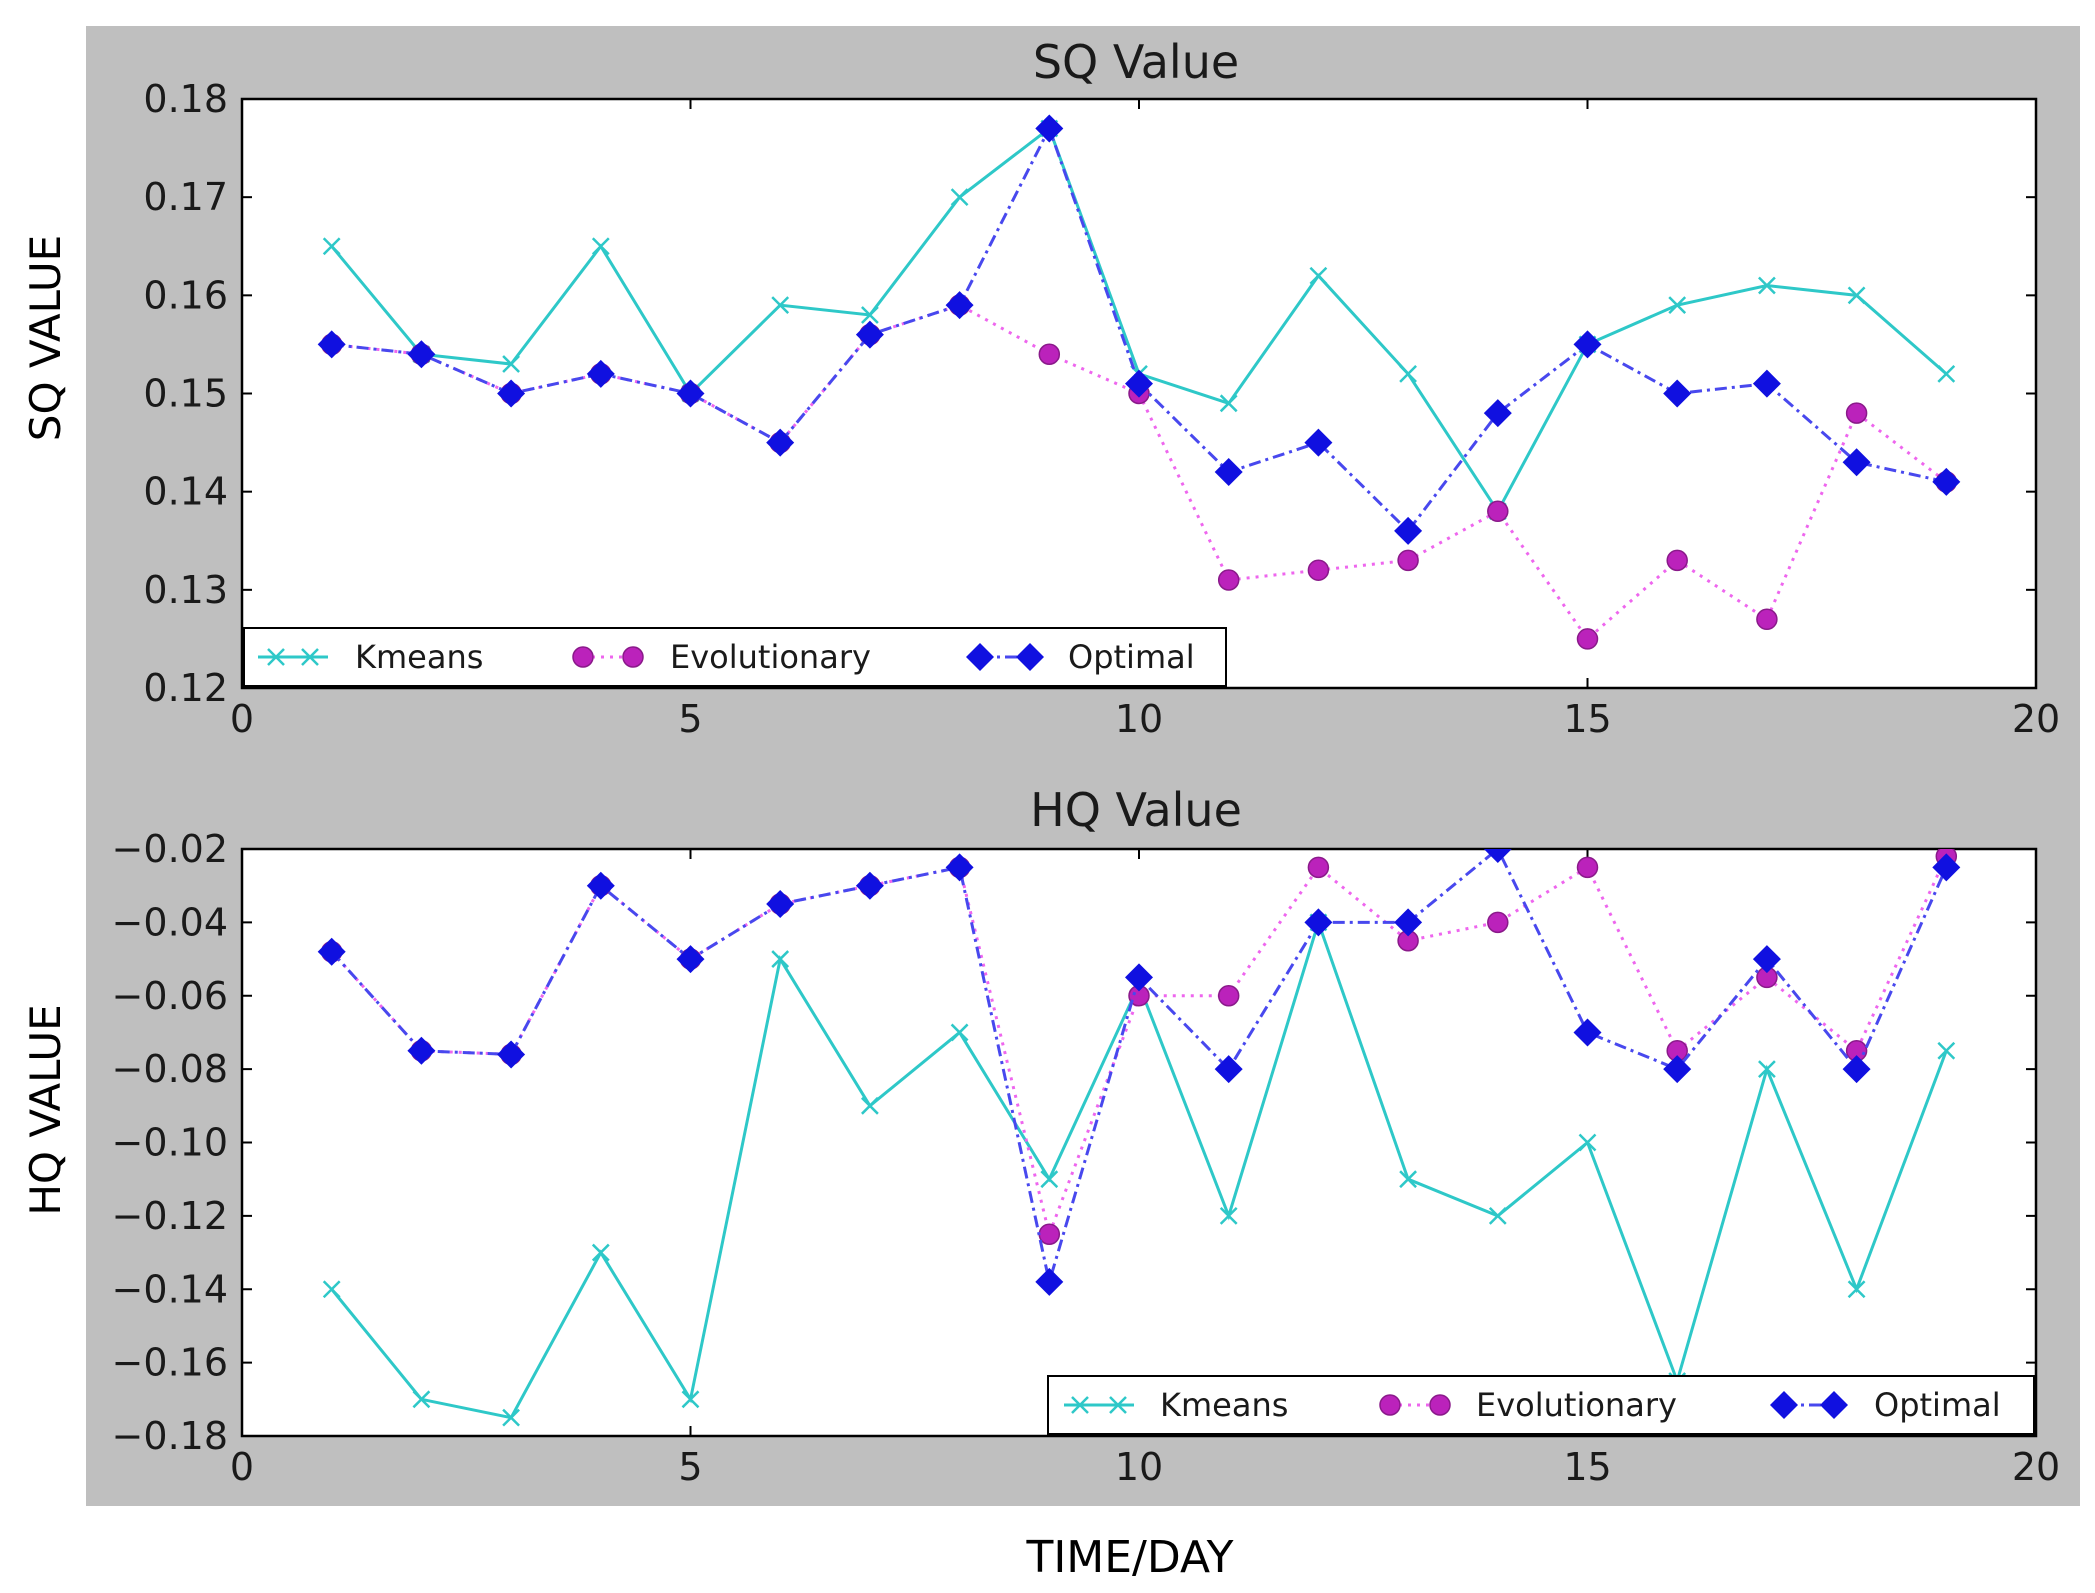 This screenshot has height=1593, width=2095. What do you see at coordinates (1030, 657) in the screenshot?
I see `sq-legend-optimal-marker` at bounding box center [1030, 657].